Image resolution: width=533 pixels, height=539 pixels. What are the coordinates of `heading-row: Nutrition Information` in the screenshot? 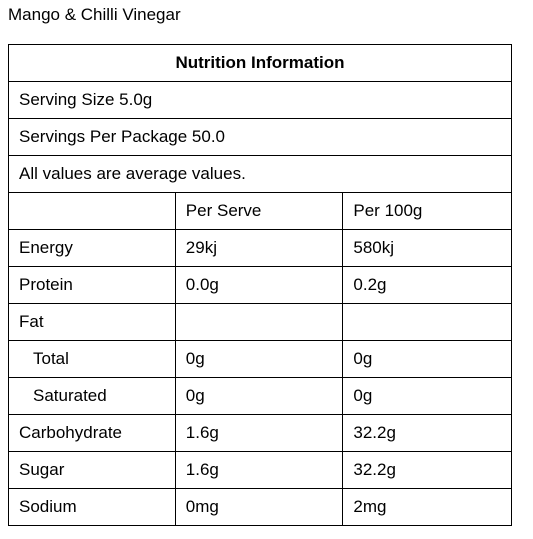 It's located at (260, 63).